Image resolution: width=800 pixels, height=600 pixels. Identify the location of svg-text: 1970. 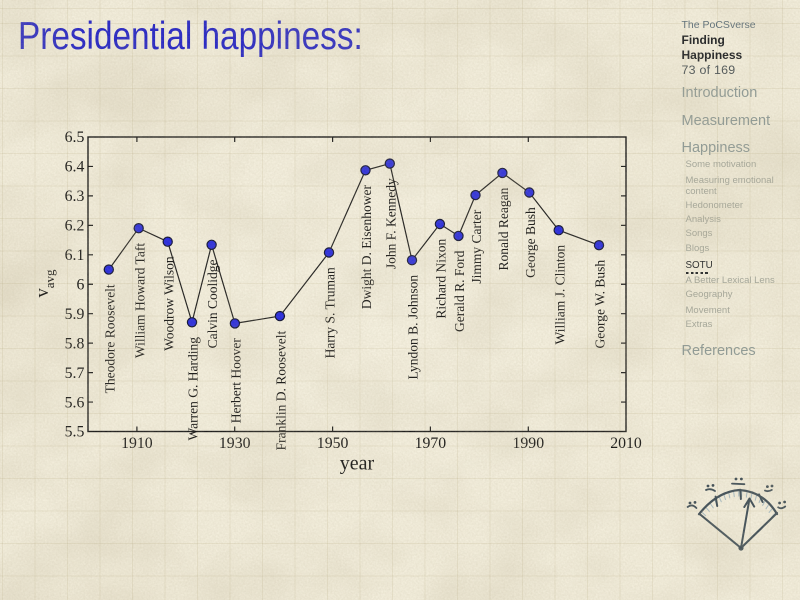
(431, 443).